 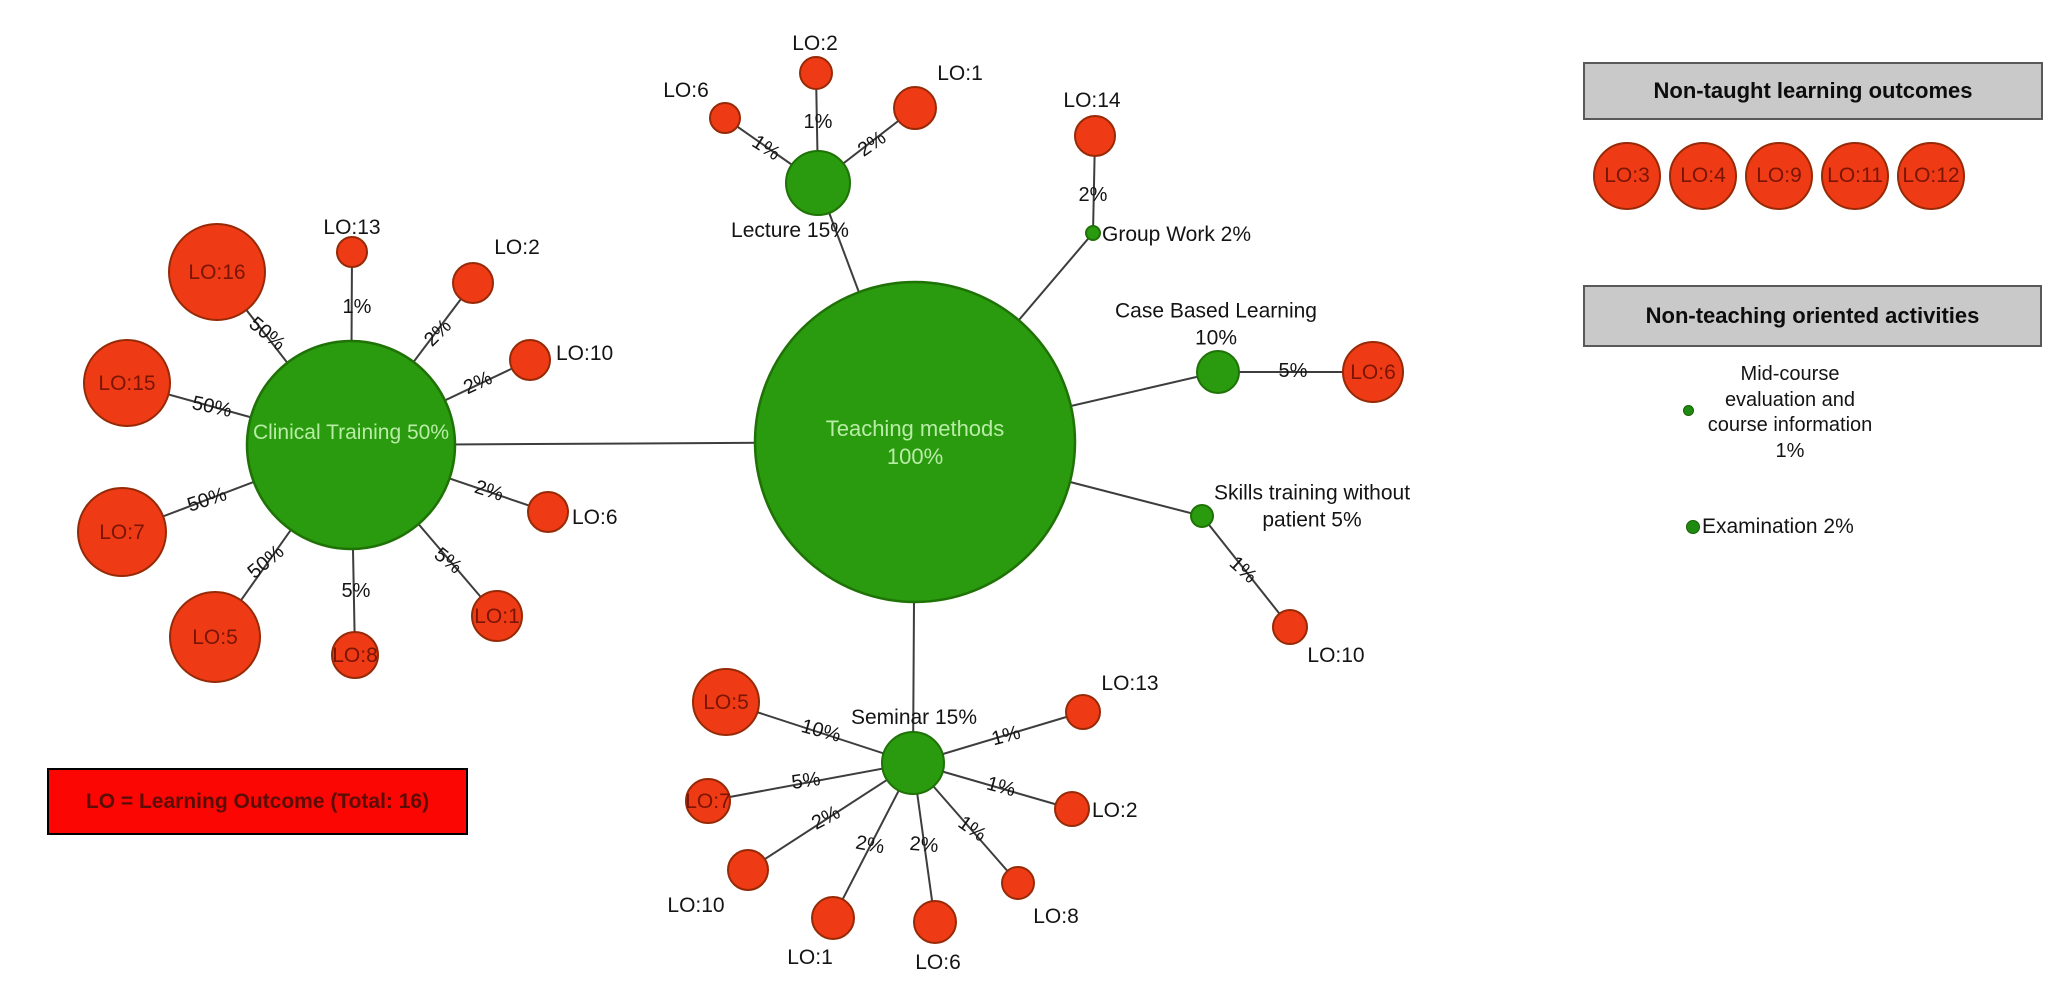 I want to click on non-taught-outcome-circle: LO:9, so click(x=1779, y=176).